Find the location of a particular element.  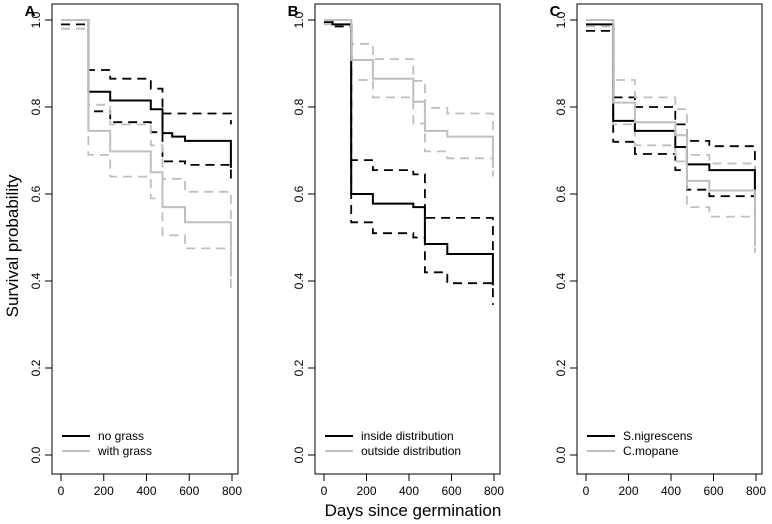

legend-label: S.nigrescens is located at coordinates (657, 436).